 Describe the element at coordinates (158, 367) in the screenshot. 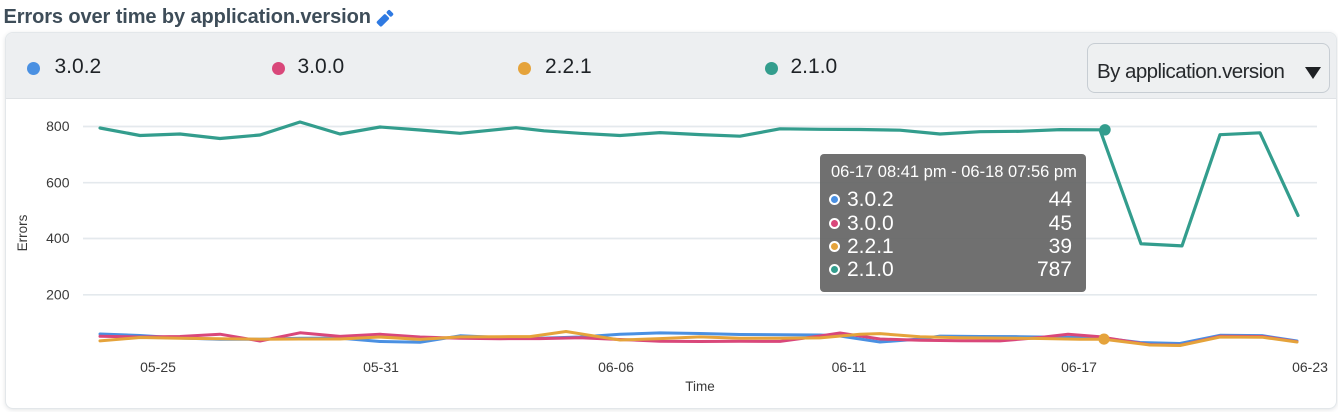

I see `svg-text: 05-25` at that location.